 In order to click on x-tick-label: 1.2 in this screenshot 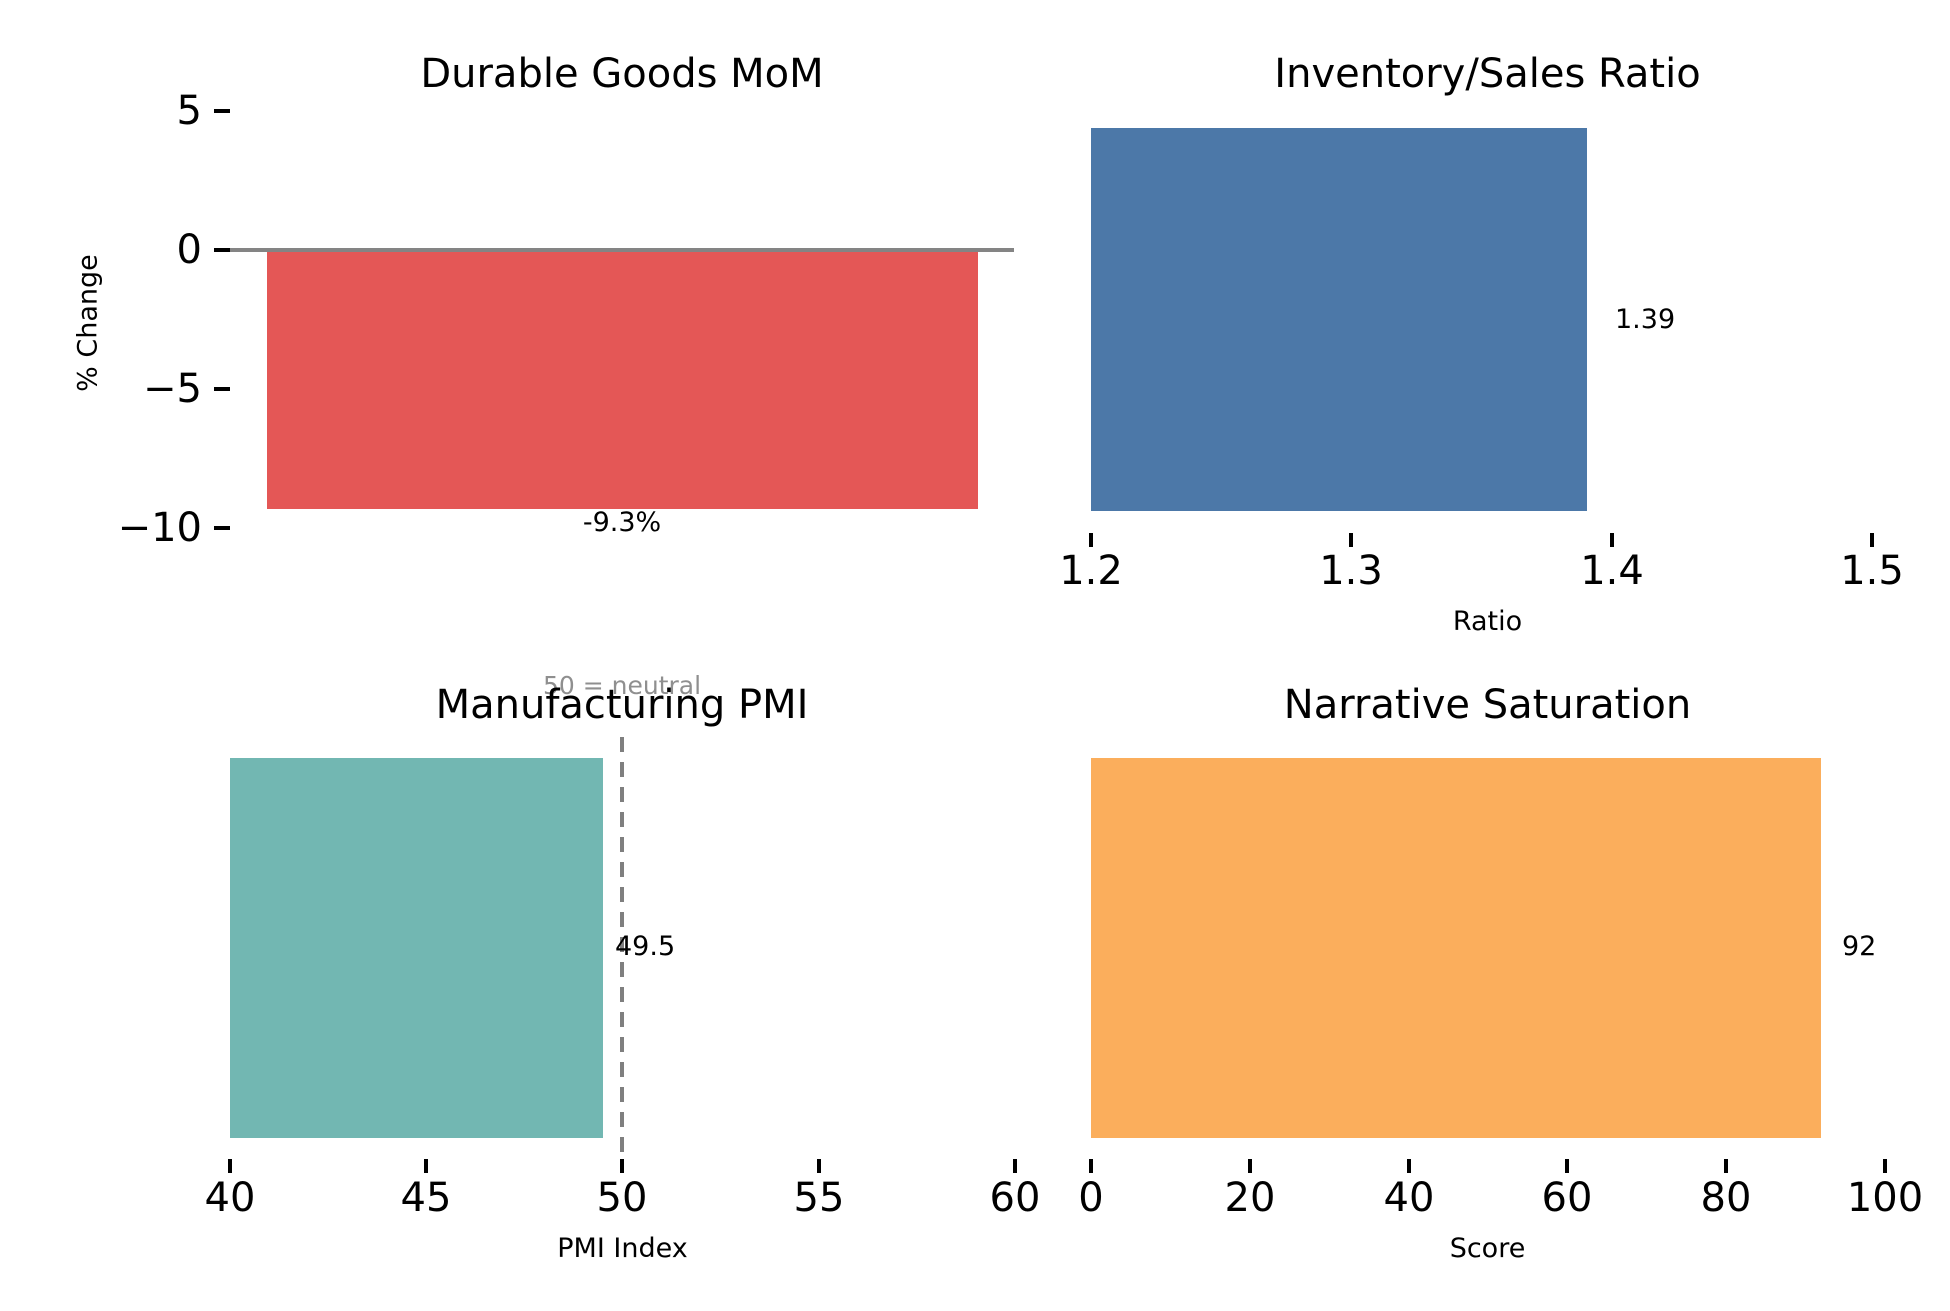, I will do `click(1091, 571)`.